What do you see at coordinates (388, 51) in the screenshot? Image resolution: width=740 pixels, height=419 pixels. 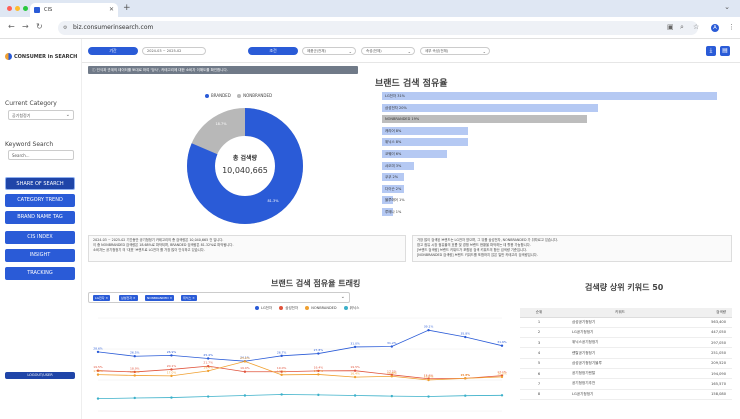 I see `attribute-select: 속성(전체) ⌄` at bounding box center [388, 51].